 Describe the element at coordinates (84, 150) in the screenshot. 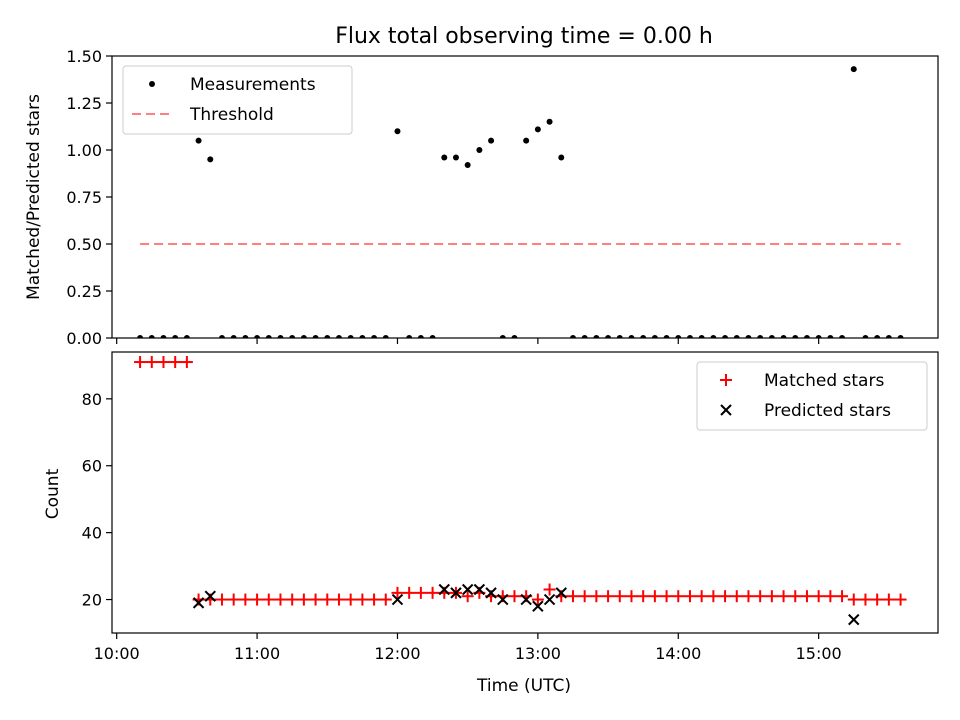

I see `top-y-tick-label: 1.00` at that location.